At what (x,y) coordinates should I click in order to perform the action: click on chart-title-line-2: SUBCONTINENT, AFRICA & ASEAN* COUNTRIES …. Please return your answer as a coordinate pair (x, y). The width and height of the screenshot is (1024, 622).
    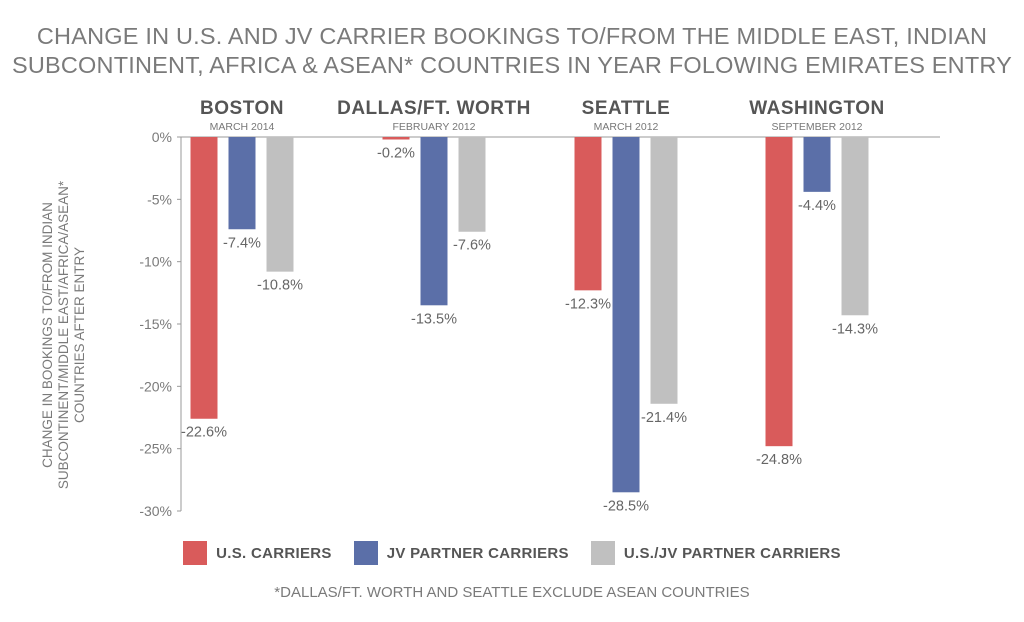
    Looking at the image, I should click on (512, 65).